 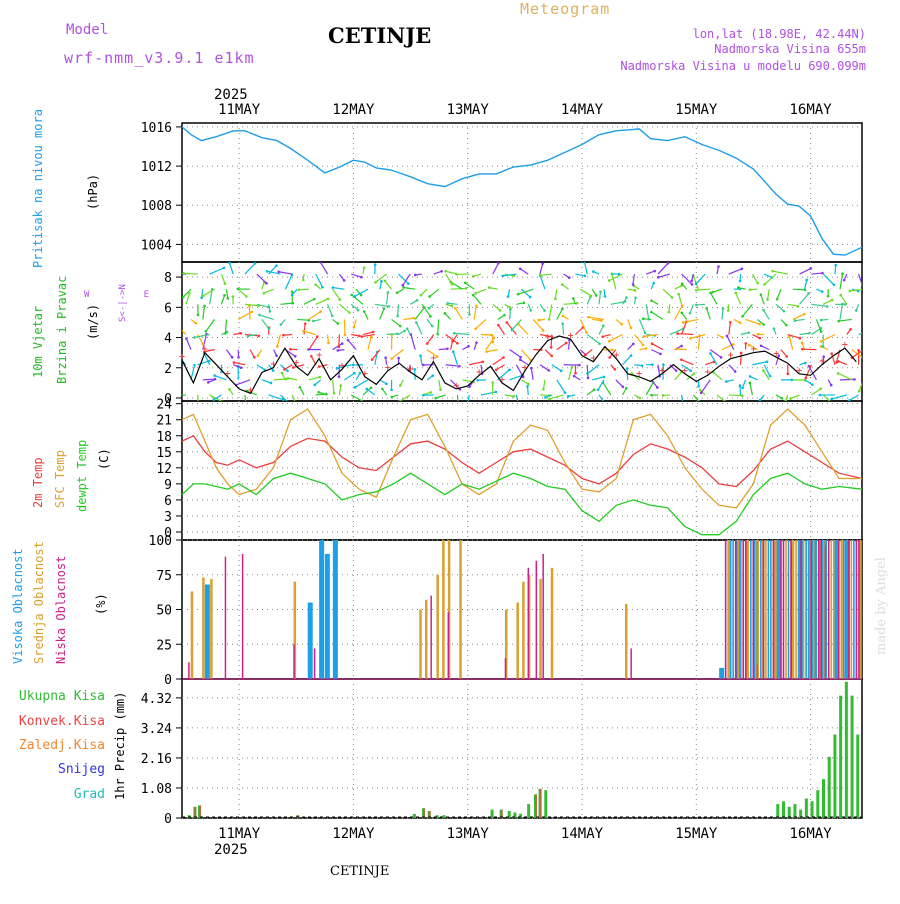 What do you see at coordinates (696, 110) in the screenshot?
I see `day-label-top: 15MAY` at bounding box center [696, 110].